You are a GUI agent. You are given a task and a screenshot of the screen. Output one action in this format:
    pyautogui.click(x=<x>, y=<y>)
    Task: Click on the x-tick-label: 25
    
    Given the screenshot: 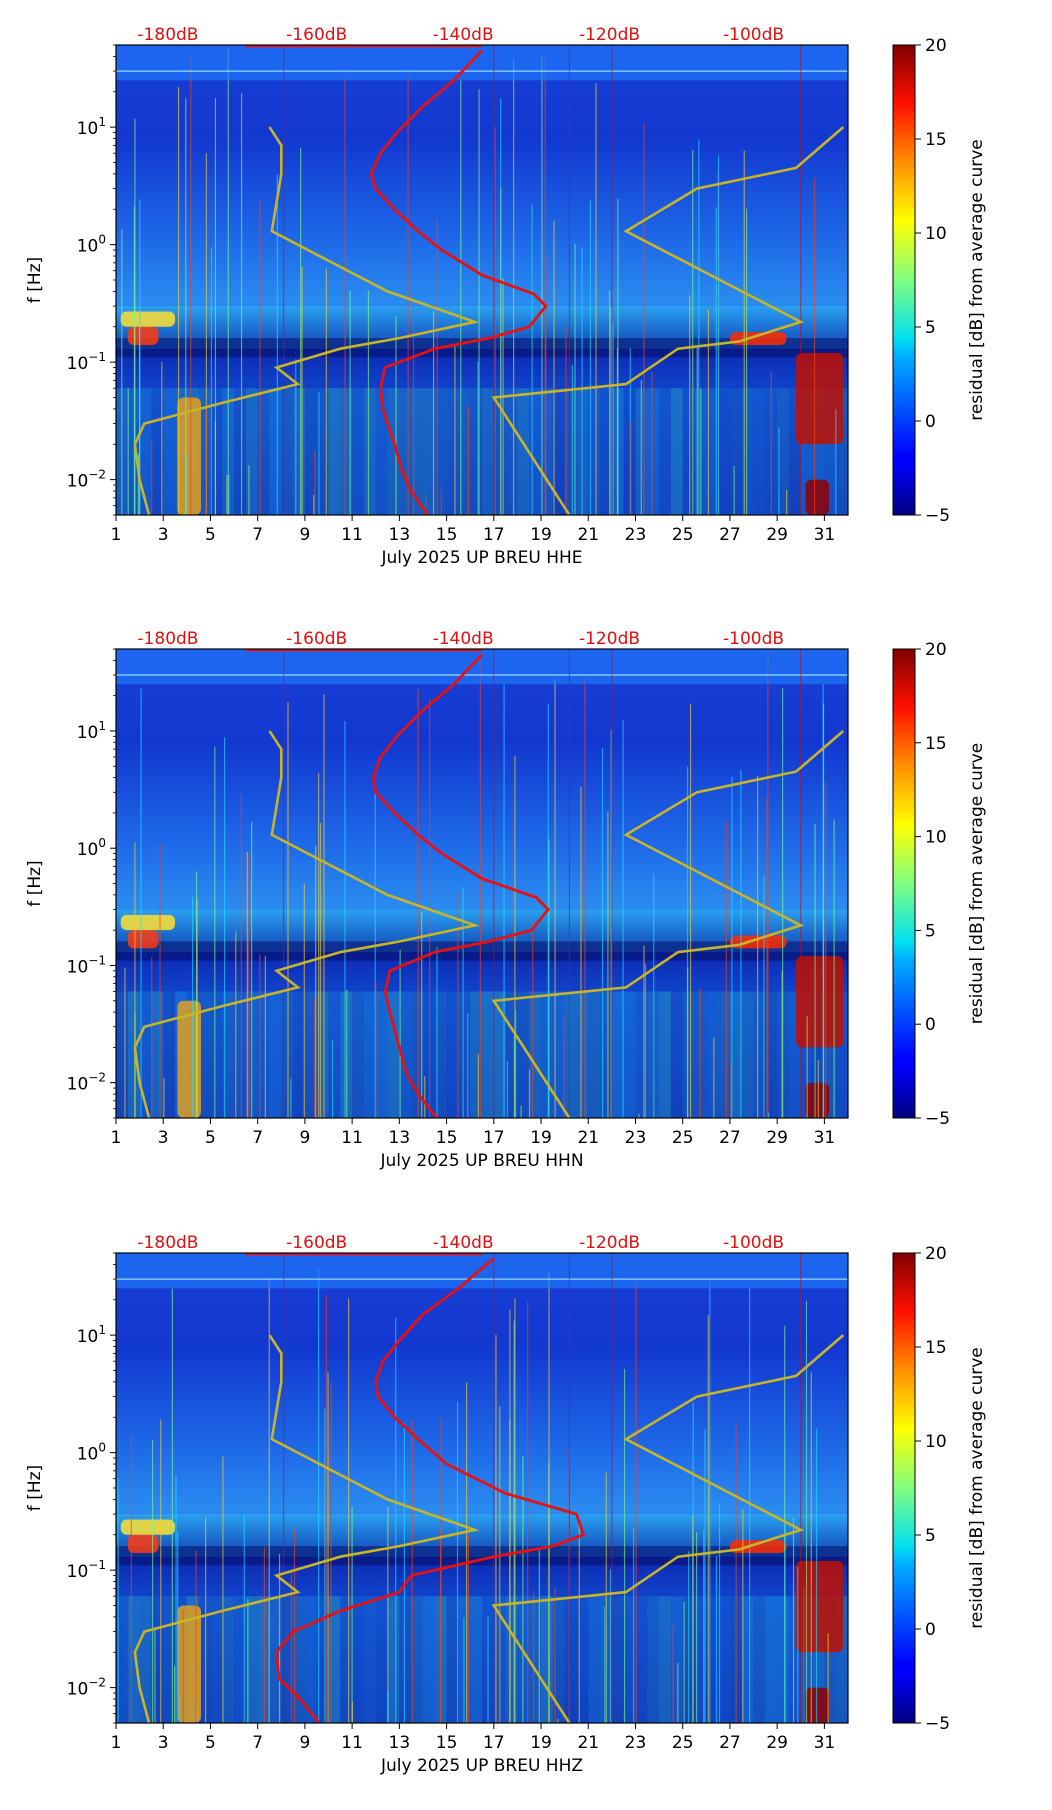 What is the action you would take?
    pyautogui.click(x=683, y=535)
    